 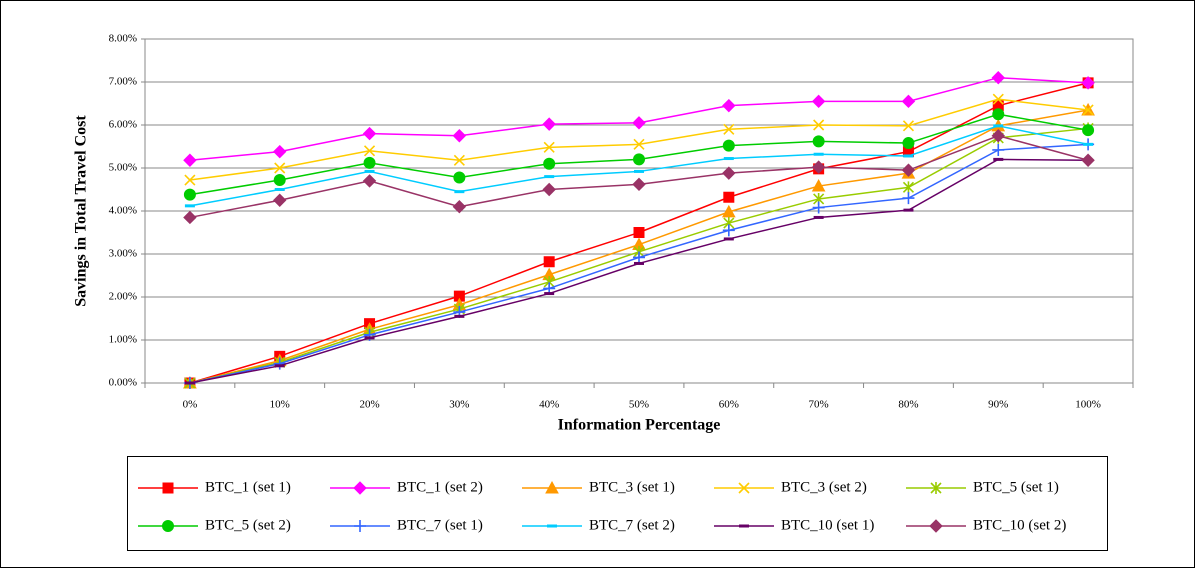 What do you see at coordinates (549, 405) in the screenshot?
I see `x-tick-label: 40%` at bounding box center [549, 405].